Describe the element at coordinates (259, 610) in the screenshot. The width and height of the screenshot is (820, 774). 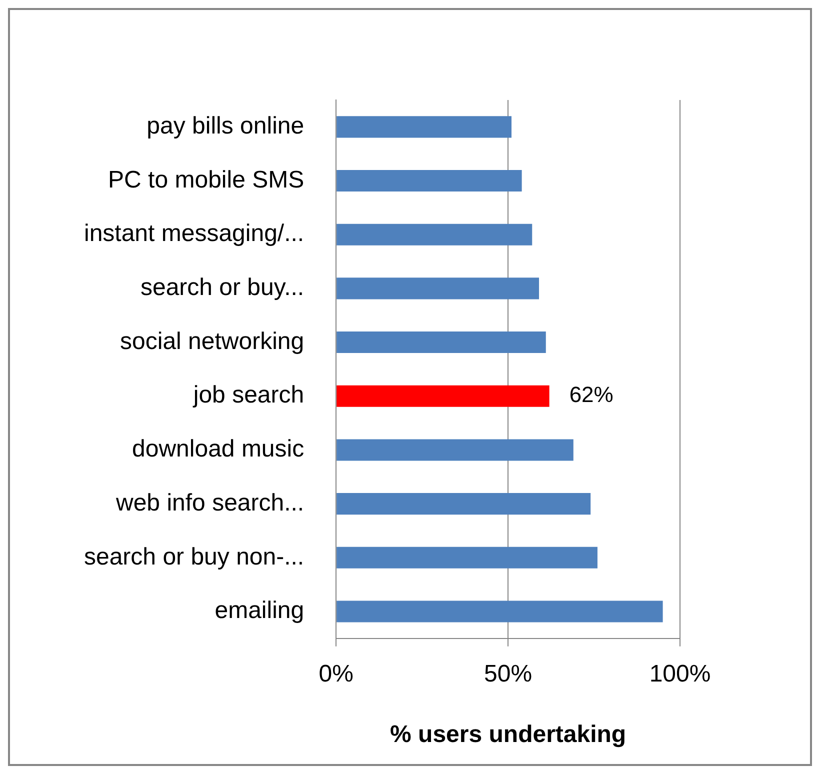
I see `y-tick-label: emailing` at that location.